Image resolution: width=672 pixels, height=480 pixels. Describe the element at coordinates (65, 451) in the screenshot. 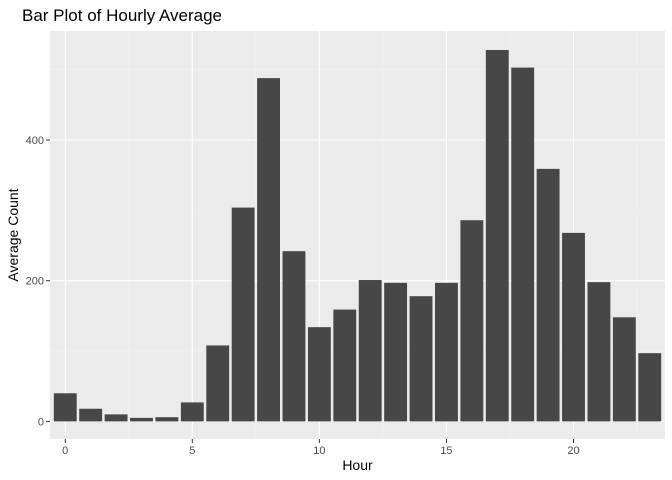

I see `x-tick-label: 0` at that location.